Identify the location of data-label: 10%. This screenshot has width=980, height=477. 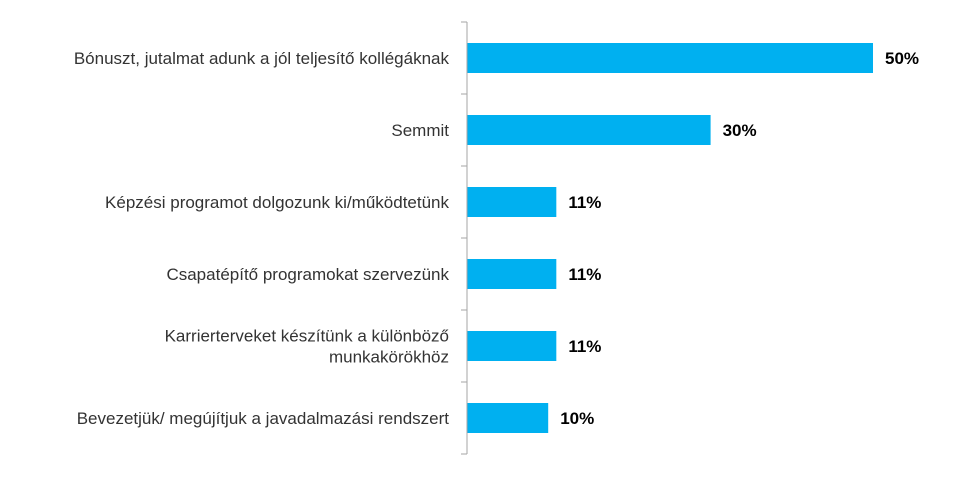
(577, 418).